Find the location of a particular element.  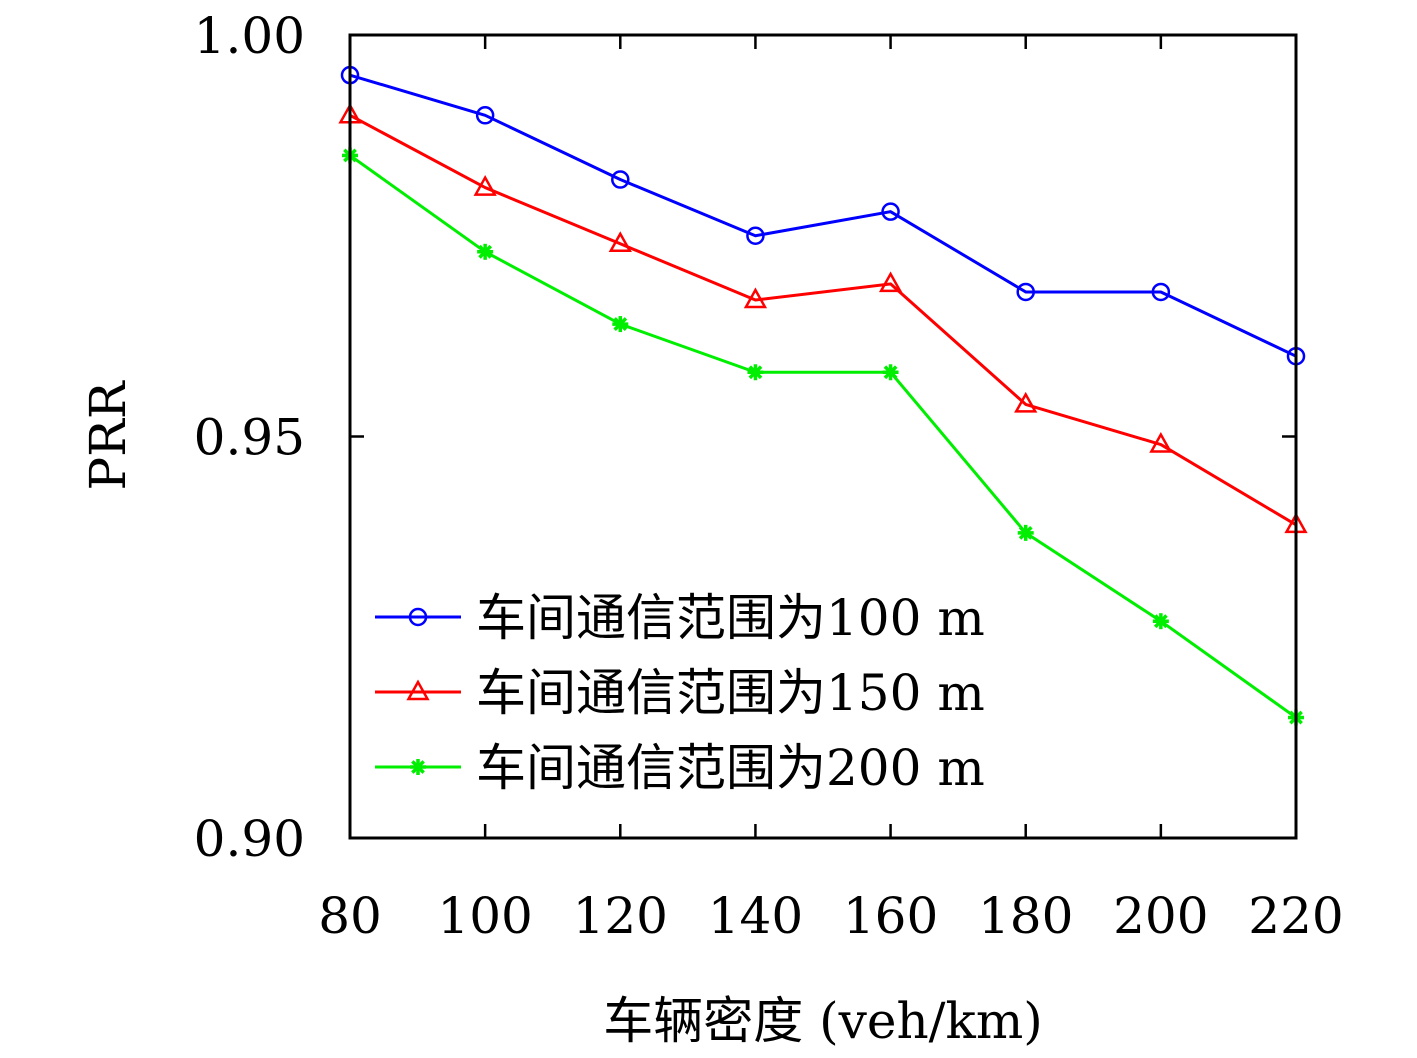

x-tick-label: 220 is located at coordinates (1295, 916).